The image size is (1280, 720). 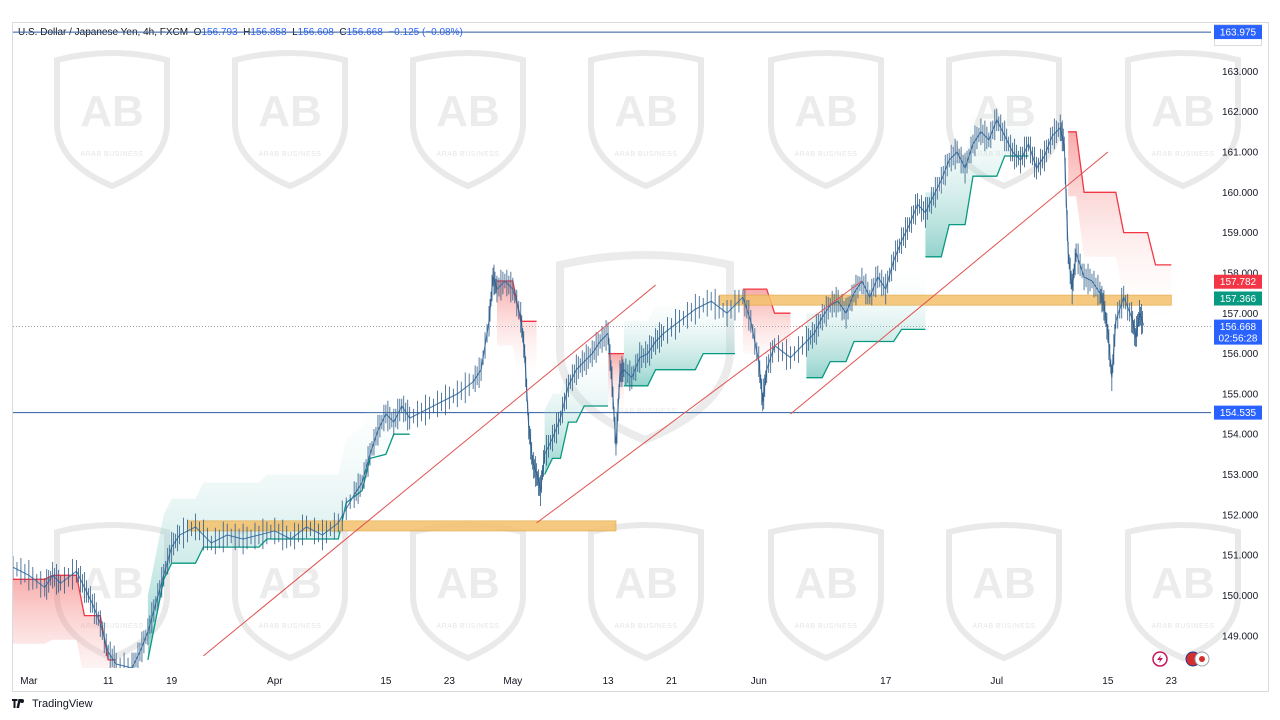 I want to click on time-tick-label: 23, so click(x=450, y=681).